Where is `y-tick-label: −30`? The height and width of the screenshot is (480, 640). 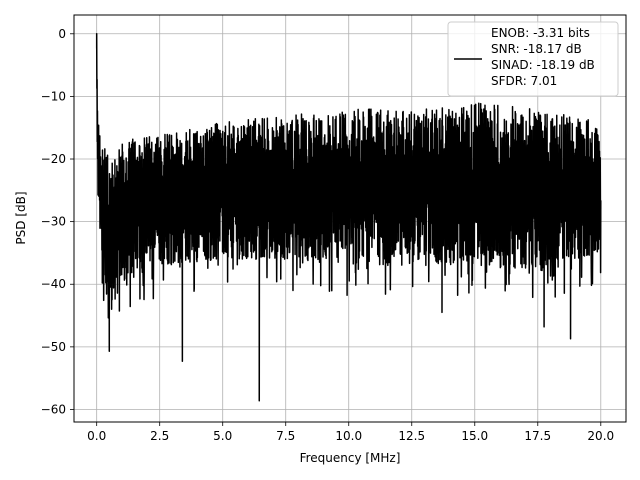
y-tick-label: −30 is located at coordinates (53, 222).